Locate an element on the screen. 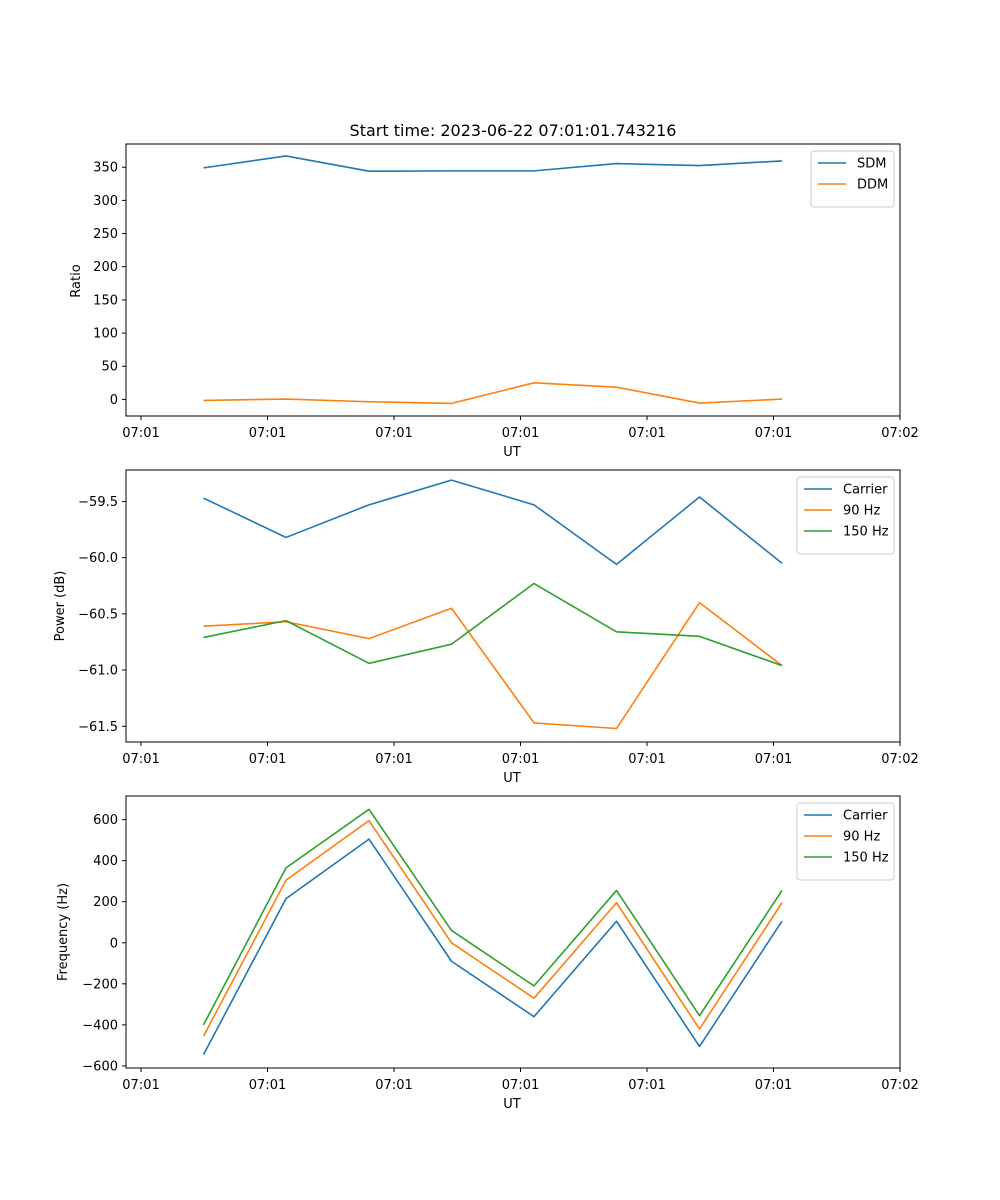 This screenshot has height=1200, width=1000. y-axis-label: Frequency (Hz) is located at coordinates (63, 932).